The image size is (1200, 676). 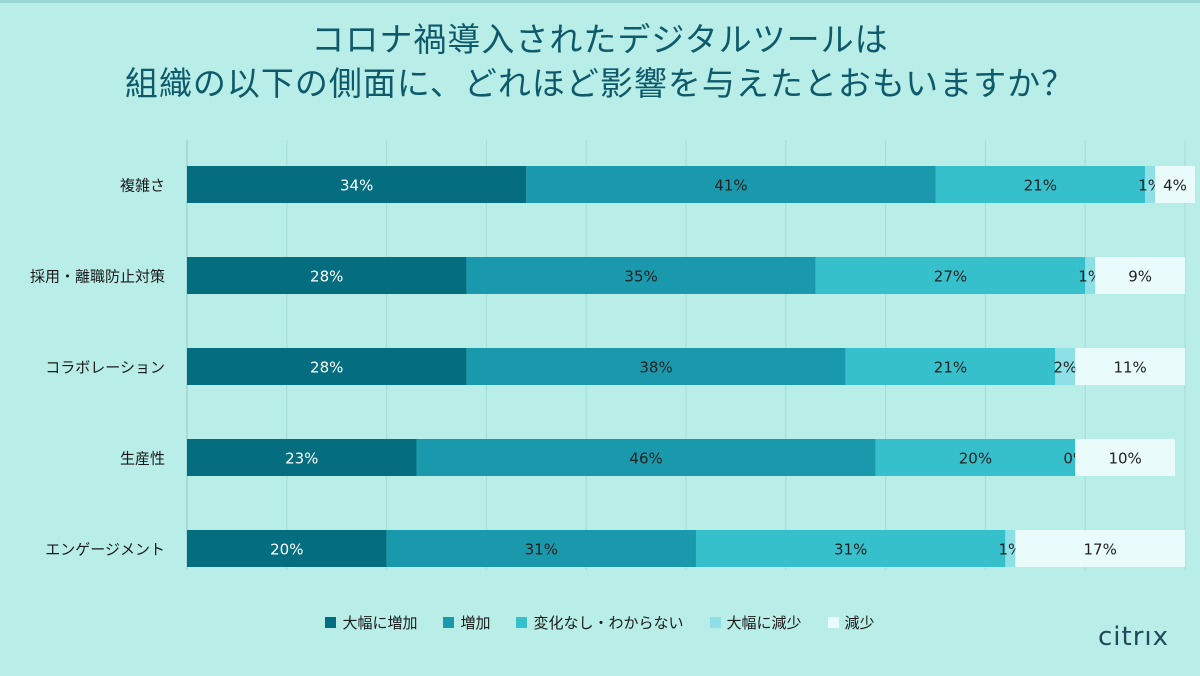 I want to click on legend-label: 変化なし・わからない, so click(x=608, y=623).